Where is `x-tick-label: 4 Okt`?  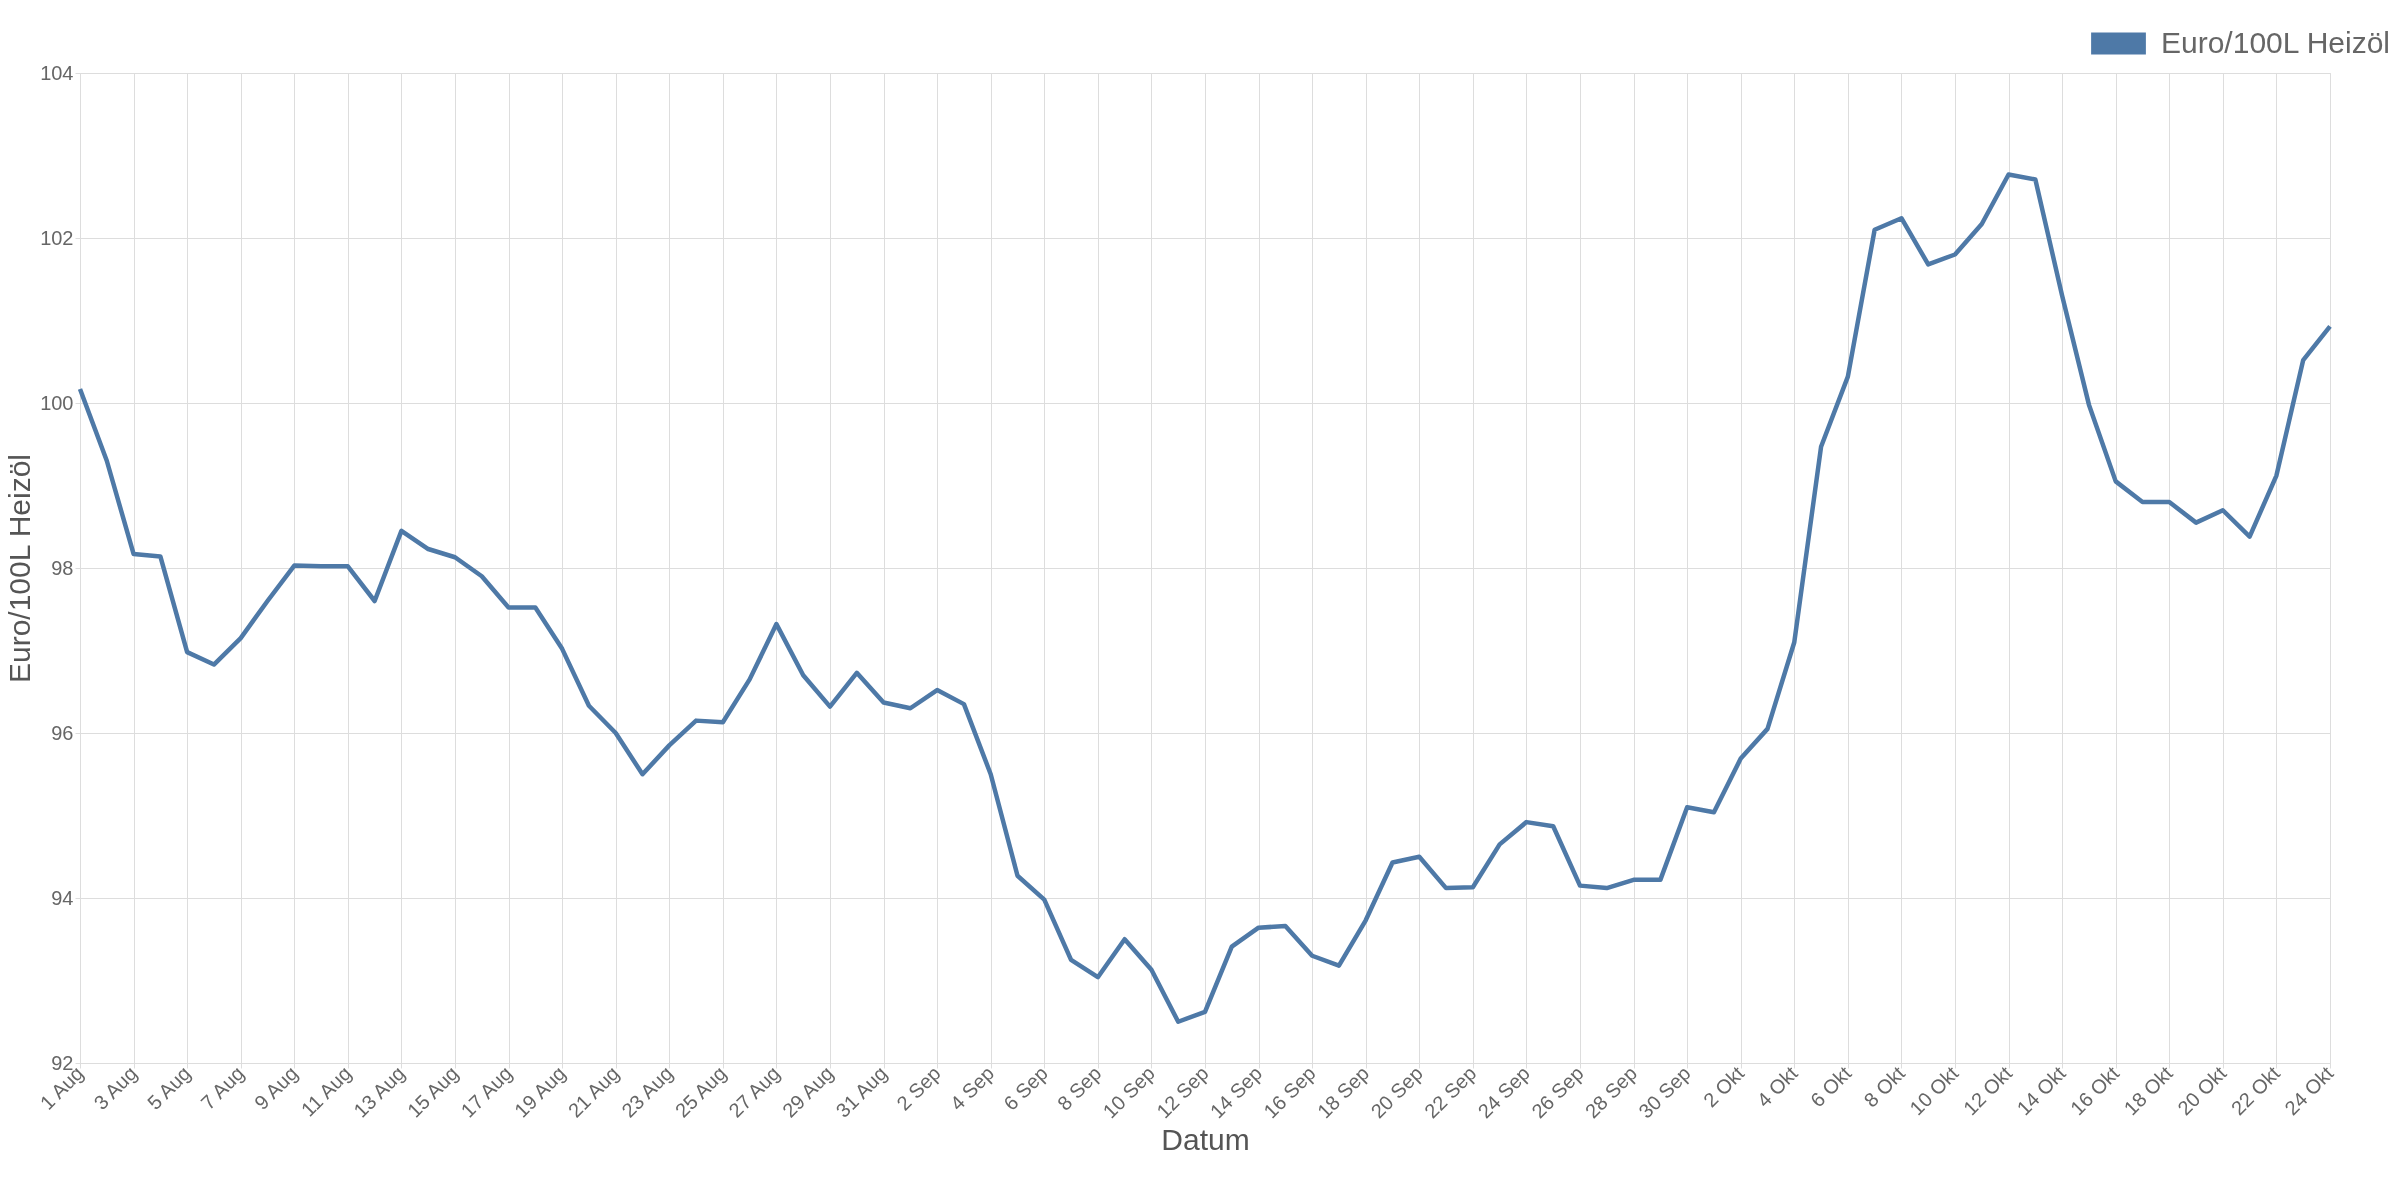 x-tick-label: 4 Okt is located at coordinates (1777, 1086).